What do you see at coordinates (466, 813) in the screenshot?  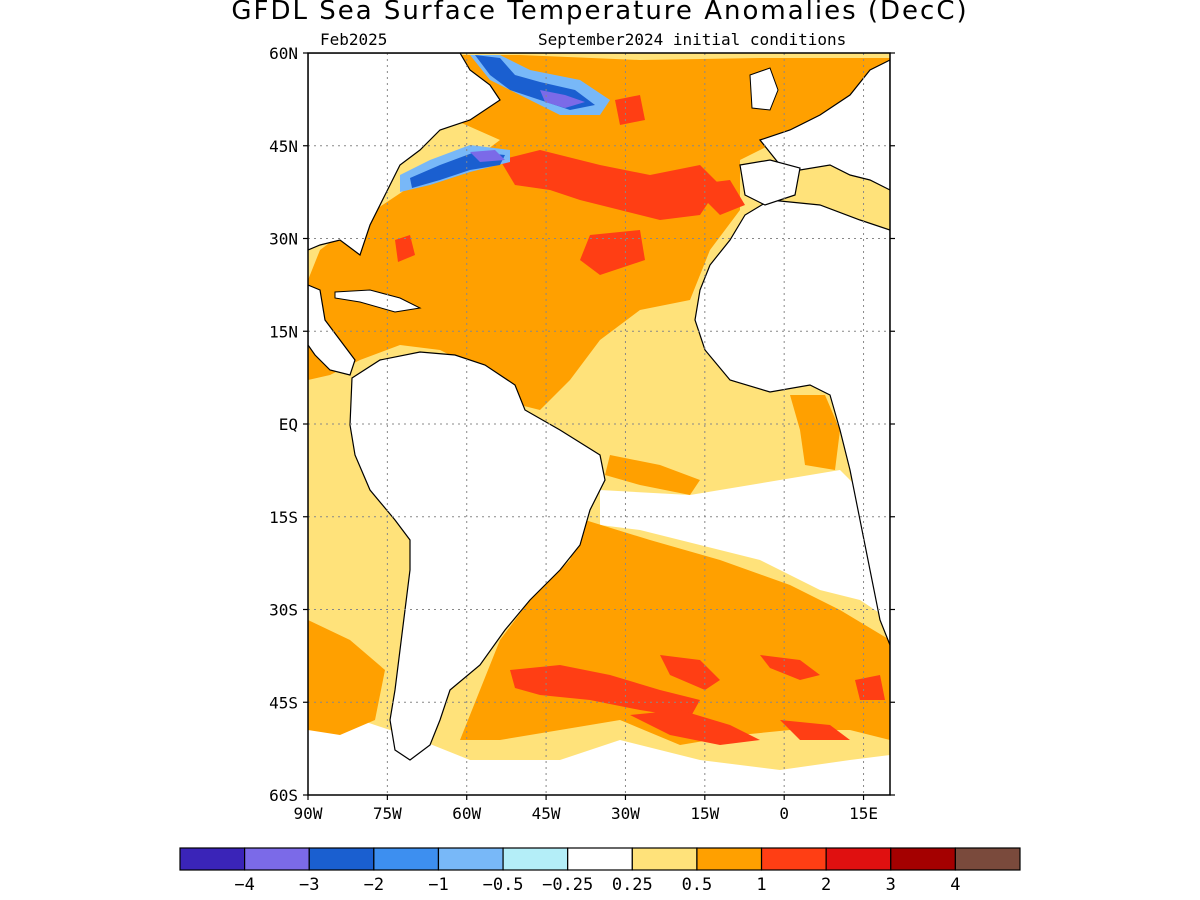 I see `lon-tick-label: 60W` at bounding box center [466, 813].